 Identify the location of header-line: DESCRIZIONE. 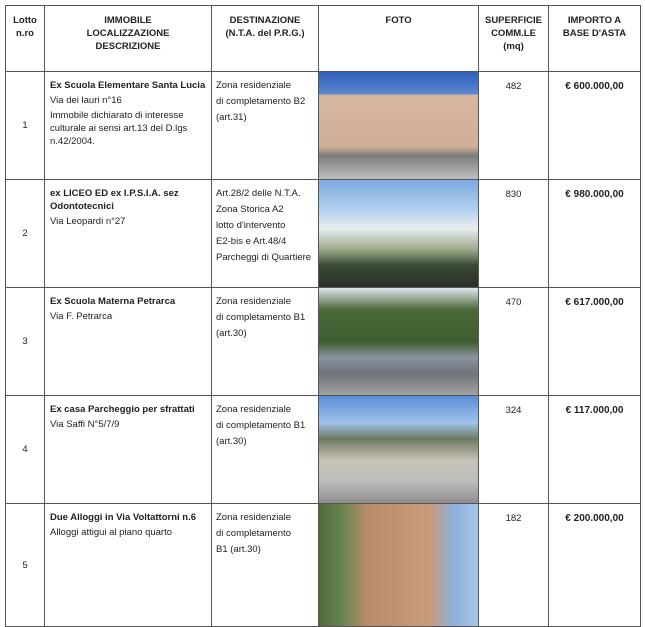
(128, 46).